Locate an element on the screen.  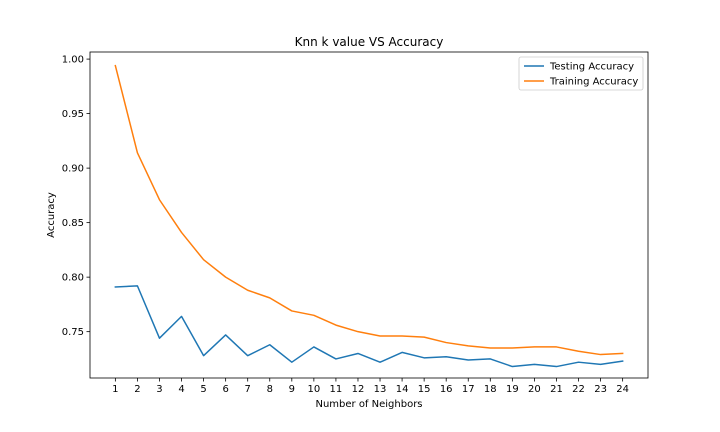
x-tick-label-19: 19 is located at coordinates (512, 389).